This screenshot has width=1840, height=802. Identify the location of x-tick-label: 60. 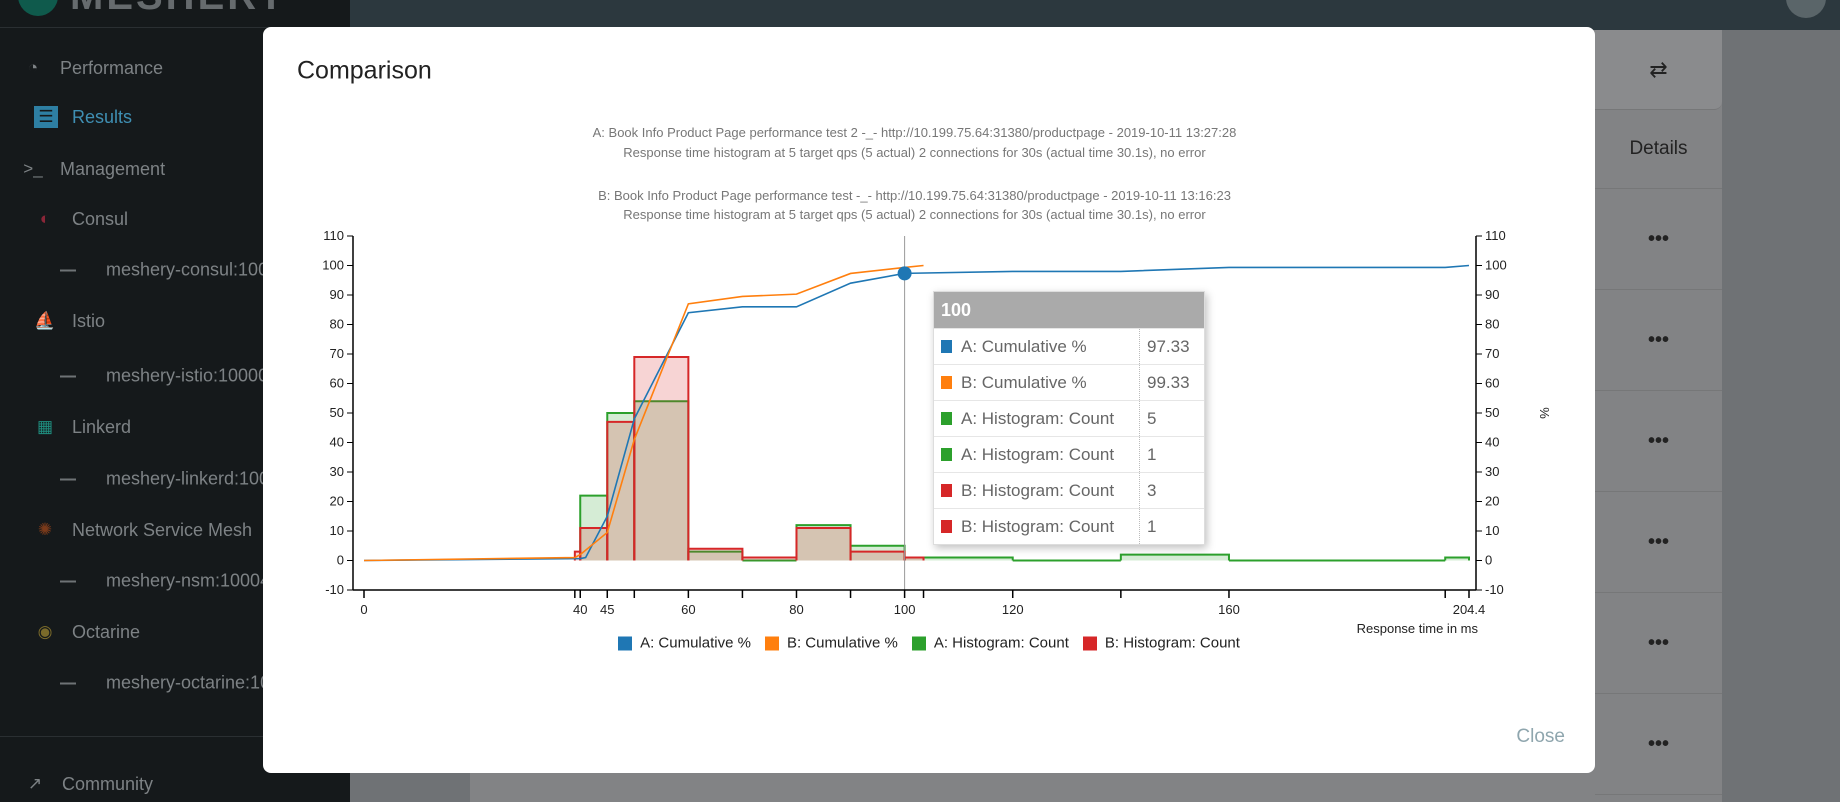
(688, 609).